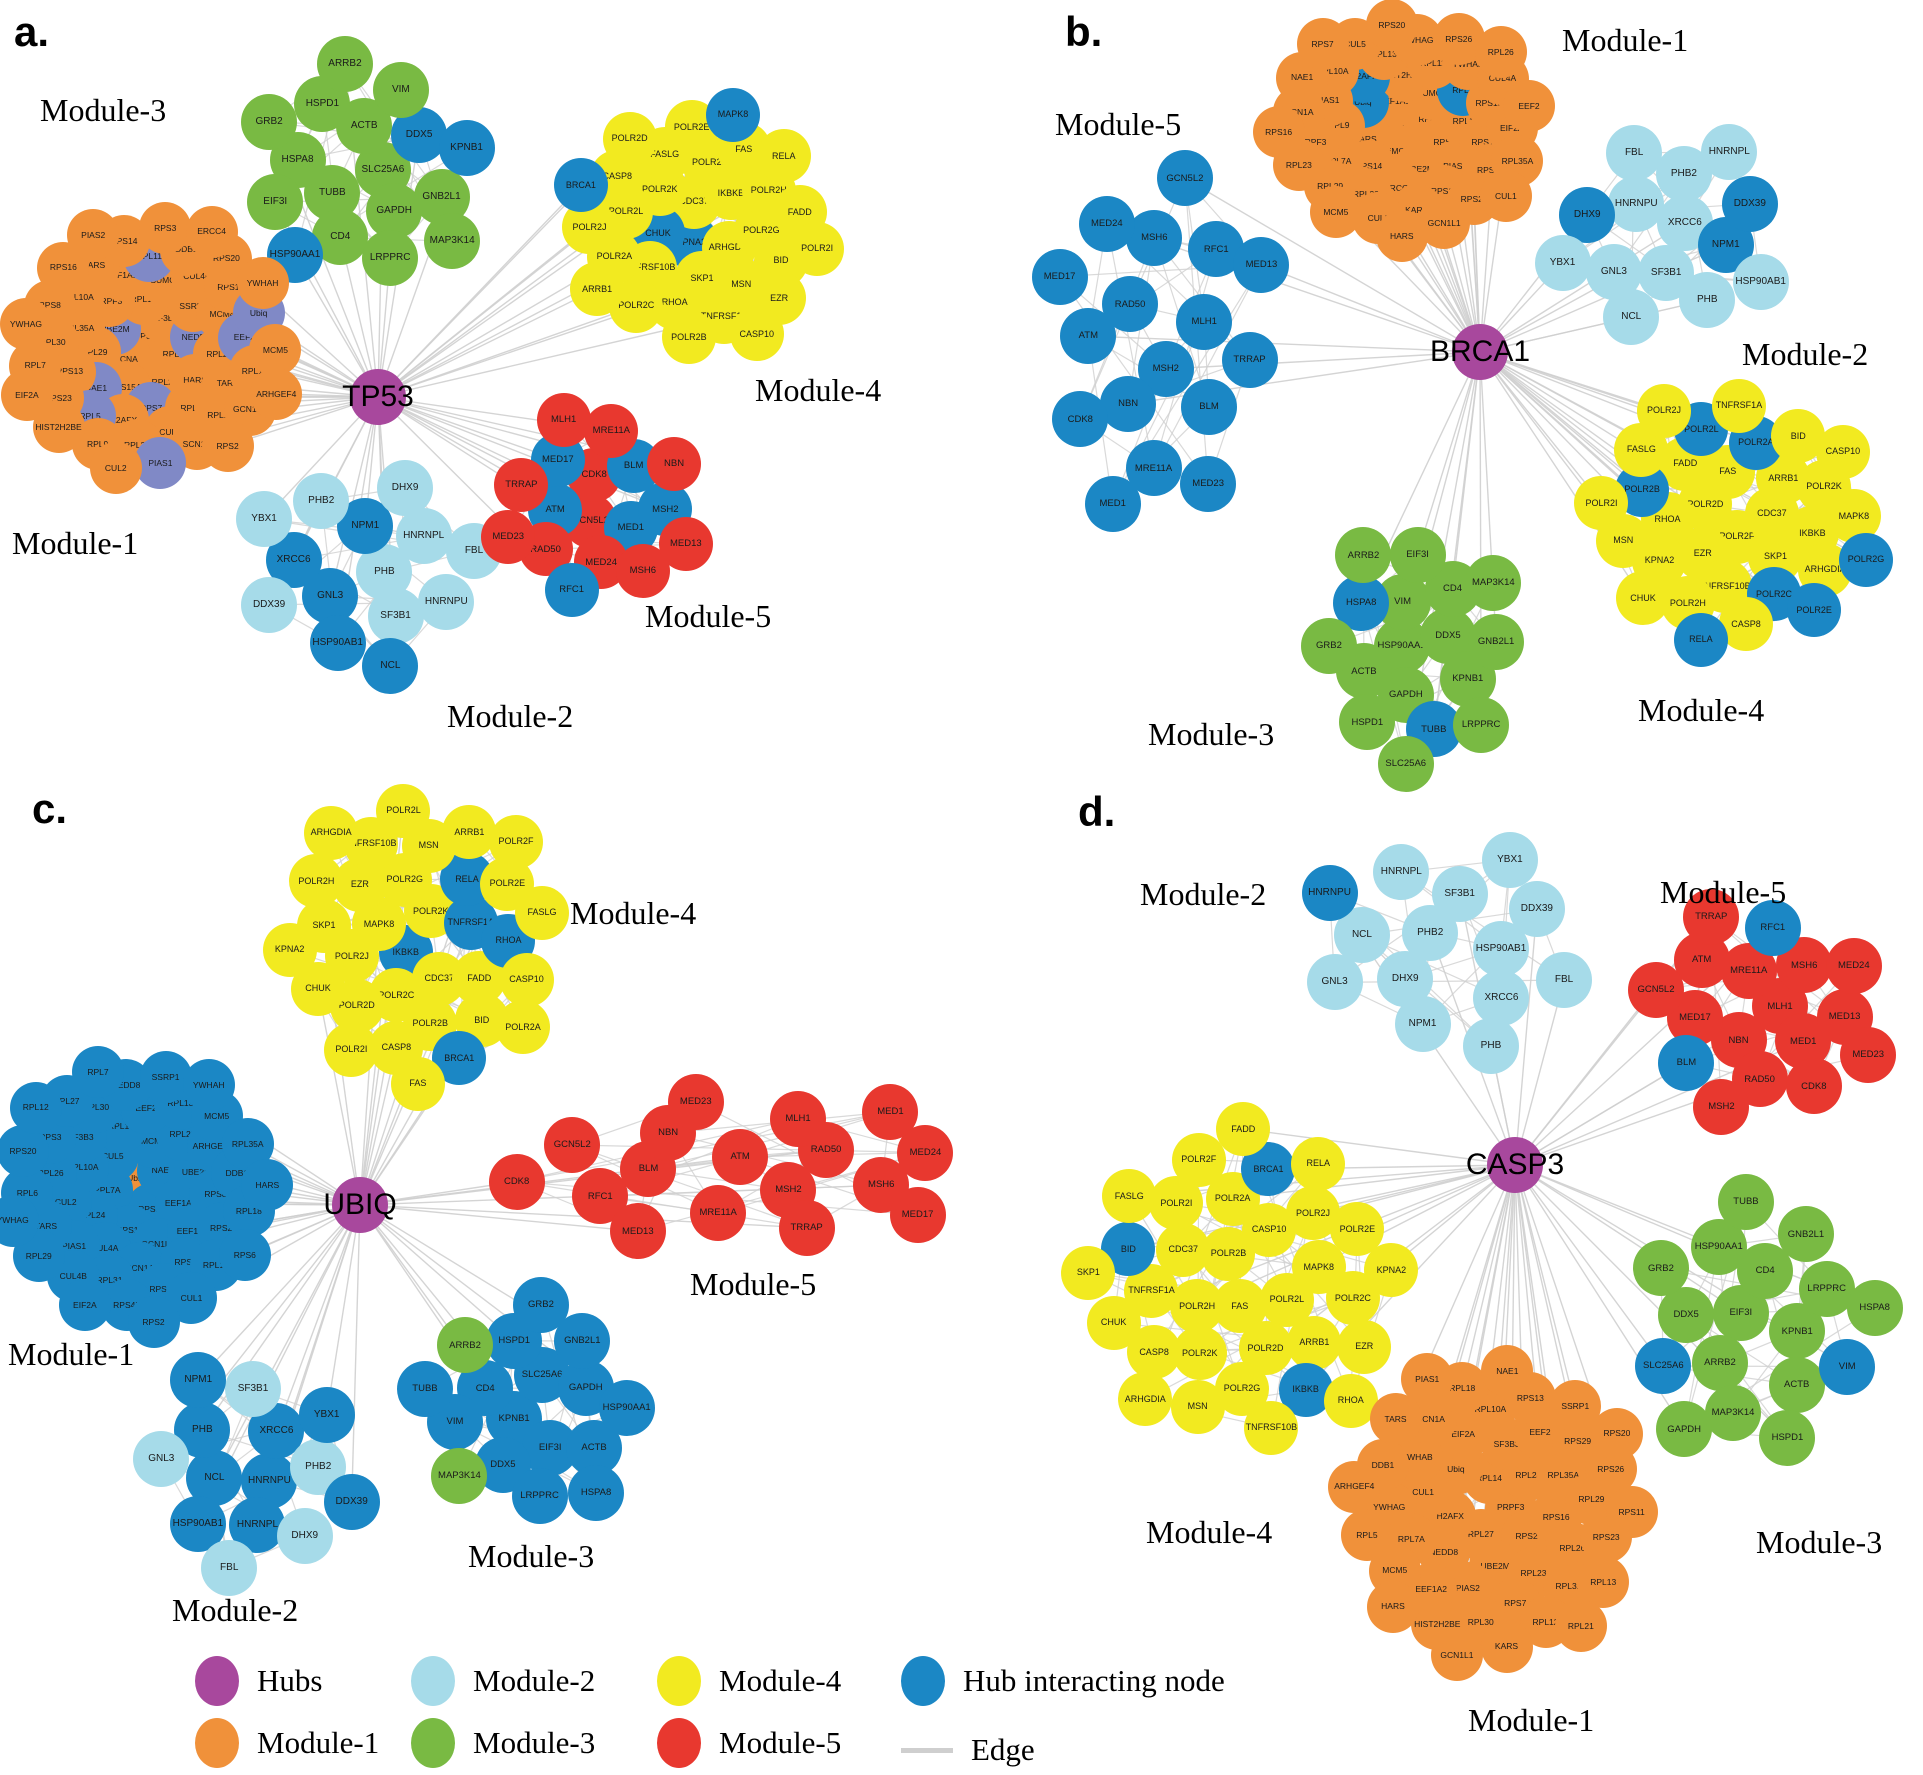  I want to click on node-RPS6: RPS6, so click(244, 1254).